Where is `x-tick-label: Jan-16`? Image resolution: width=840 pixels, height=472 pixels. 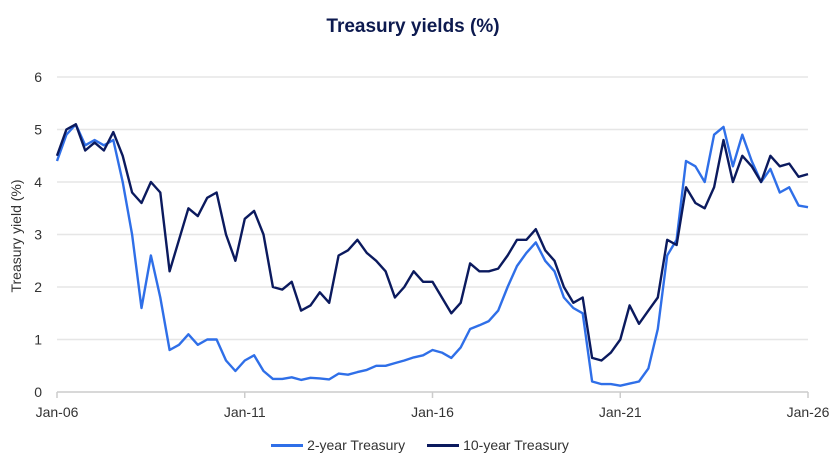
x-tick-label: Jan-16 is located at coordinates (432, 412).